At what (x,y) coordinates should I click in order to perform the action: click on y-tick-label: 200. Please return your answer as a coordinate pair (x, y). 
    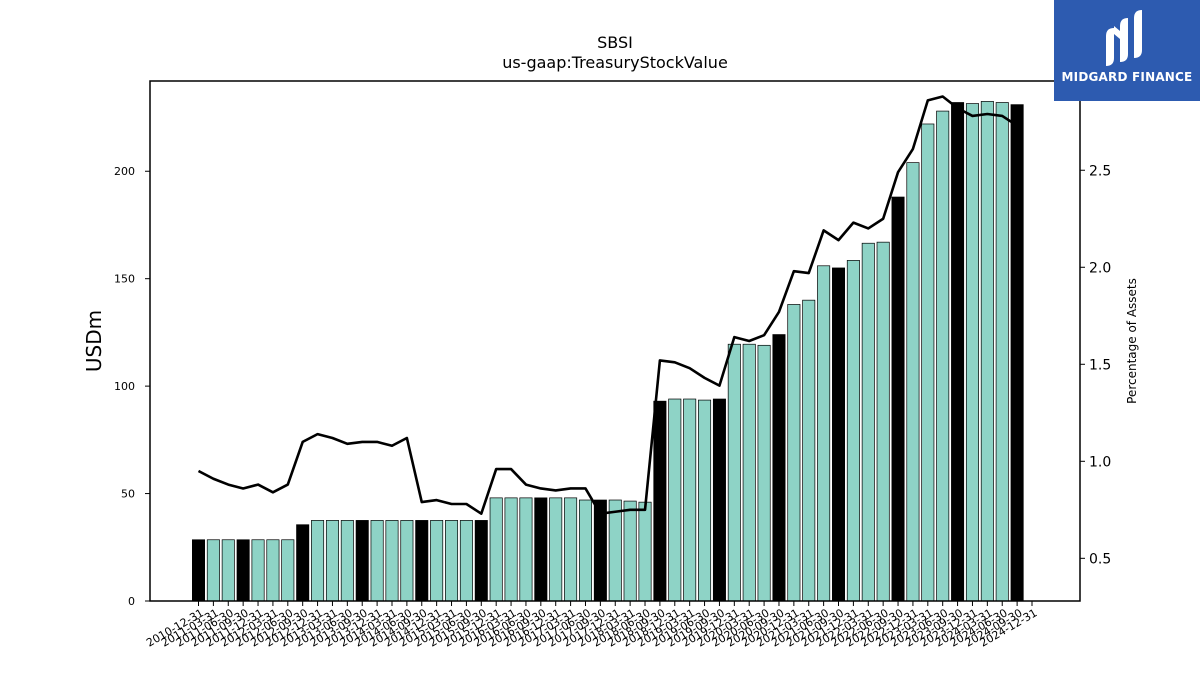
    Looking at the image, I should click on (124, 171).